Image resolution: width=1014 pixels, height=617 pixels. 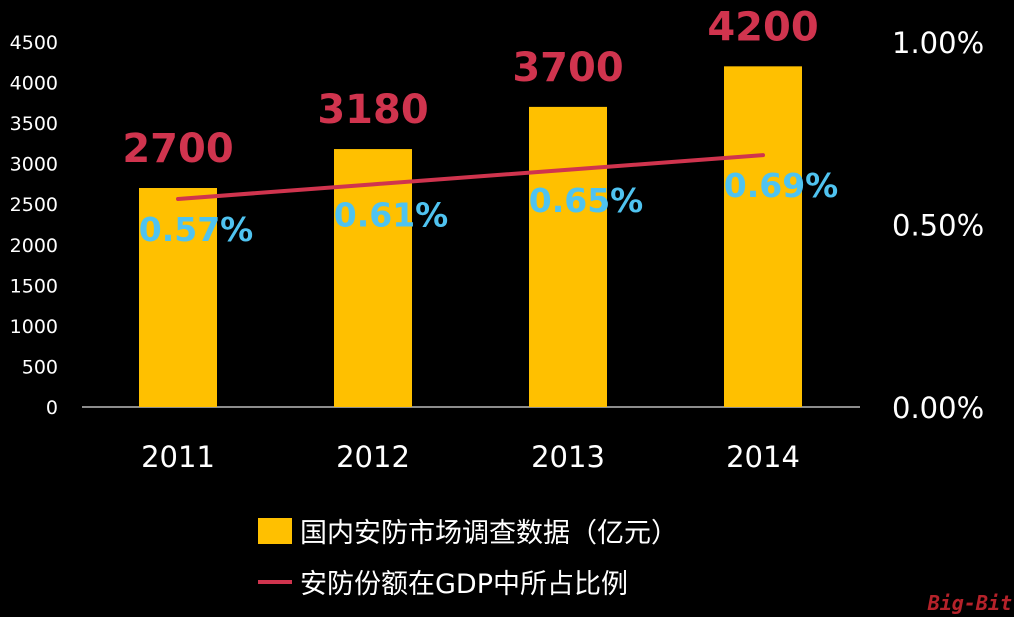 I want to click on y-right-tick: 1.00%, so click(x=938, y=43).